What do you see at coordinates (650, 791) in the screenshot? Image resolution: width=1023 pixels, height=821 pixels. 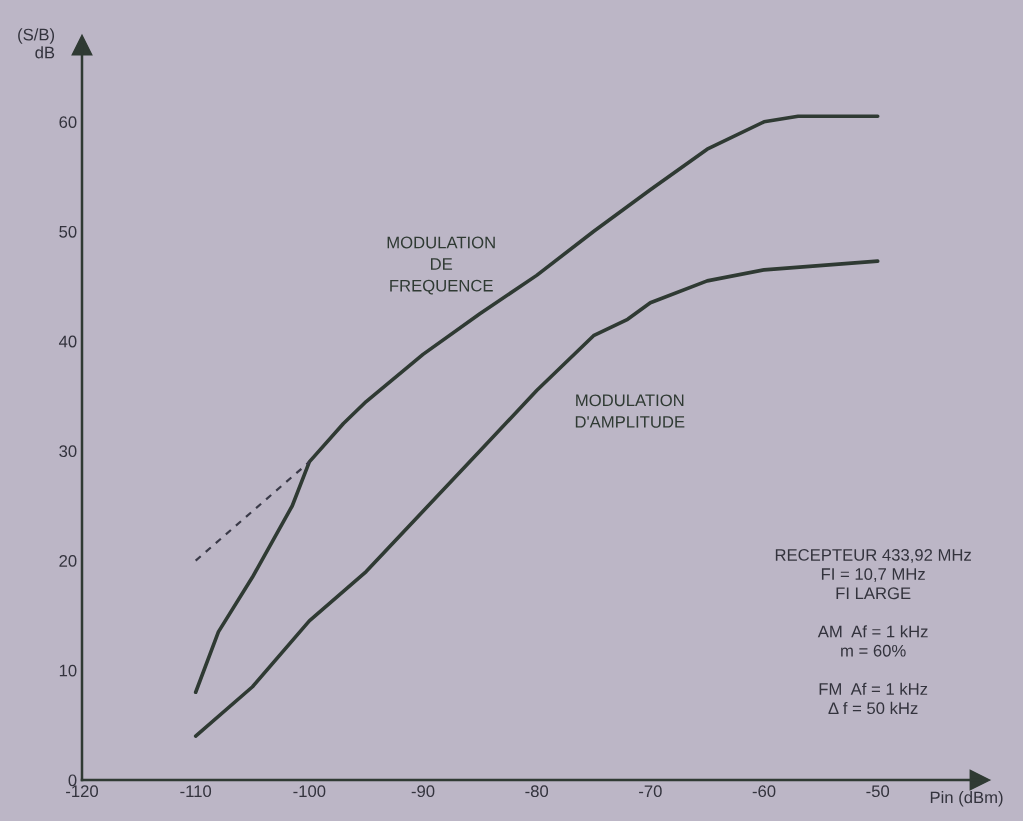 I see `x-tick-label: -70` at bounding box center [650, 791].